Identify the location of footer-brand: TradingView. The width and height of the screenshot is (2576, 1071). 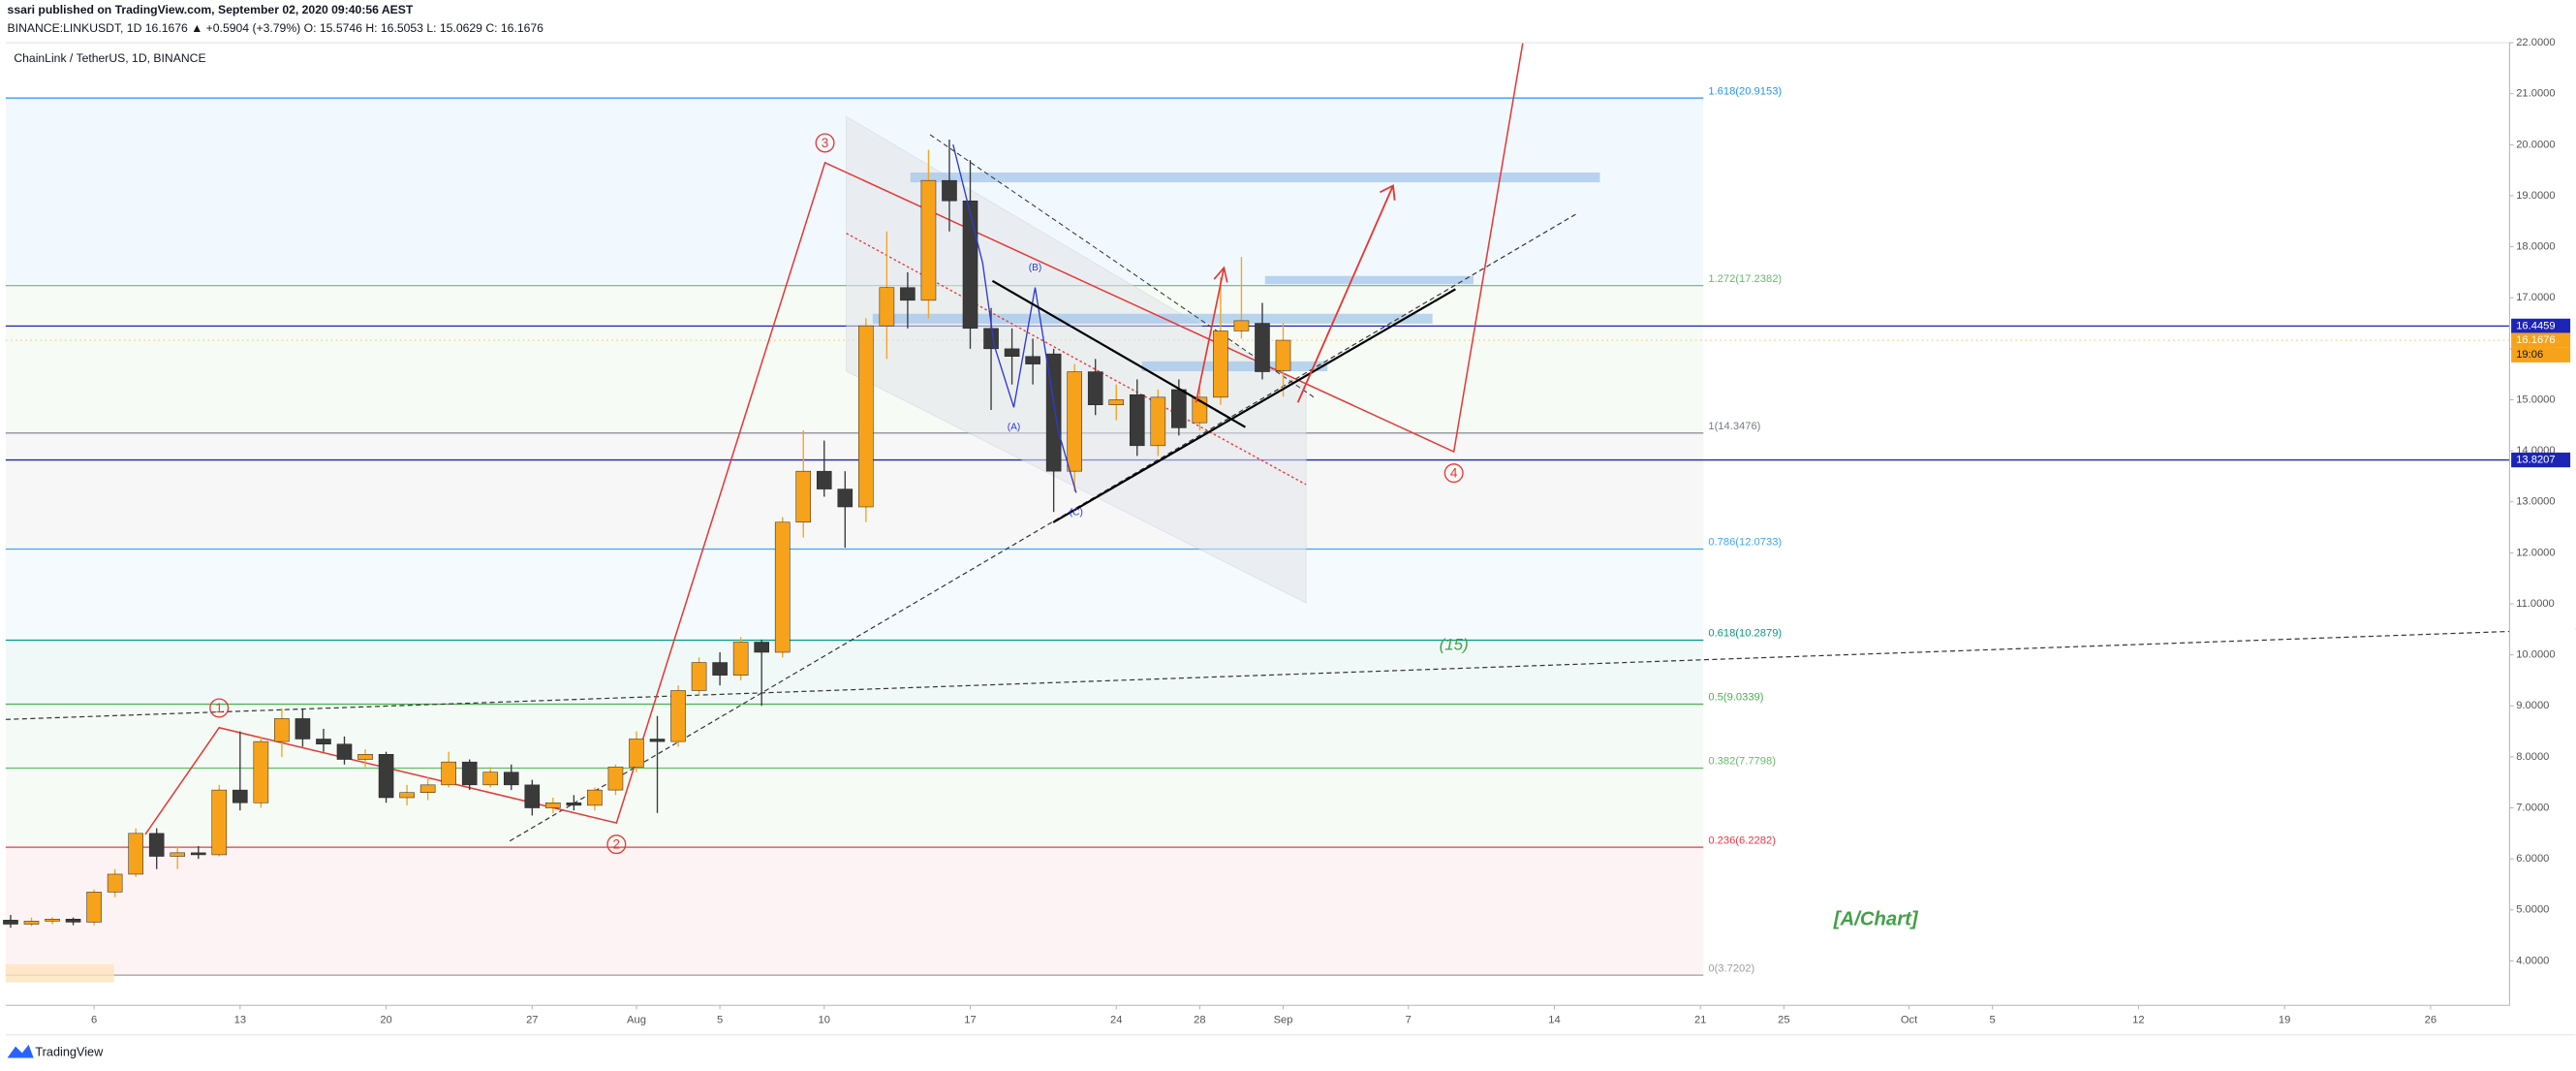
(69, 1052).